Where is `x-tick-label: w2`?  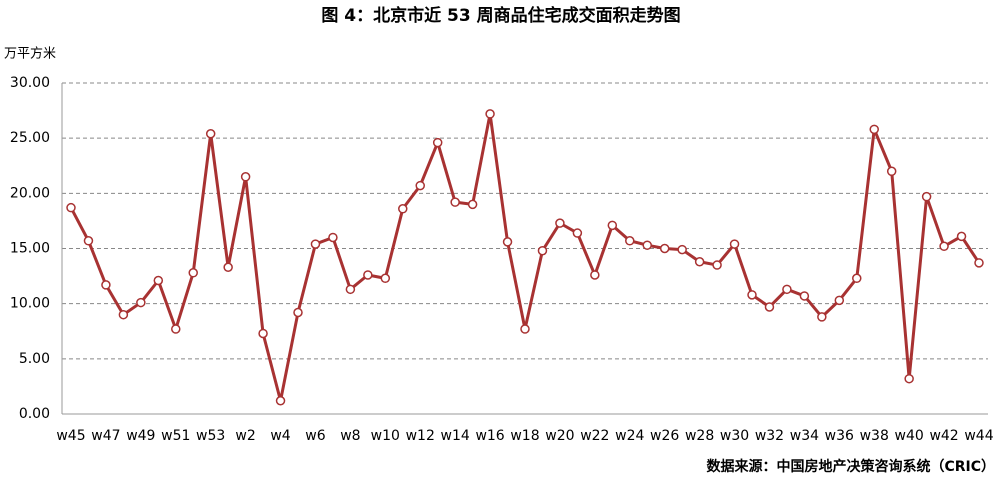 x-tick-label: w2 is located at coordinates (245, 436).